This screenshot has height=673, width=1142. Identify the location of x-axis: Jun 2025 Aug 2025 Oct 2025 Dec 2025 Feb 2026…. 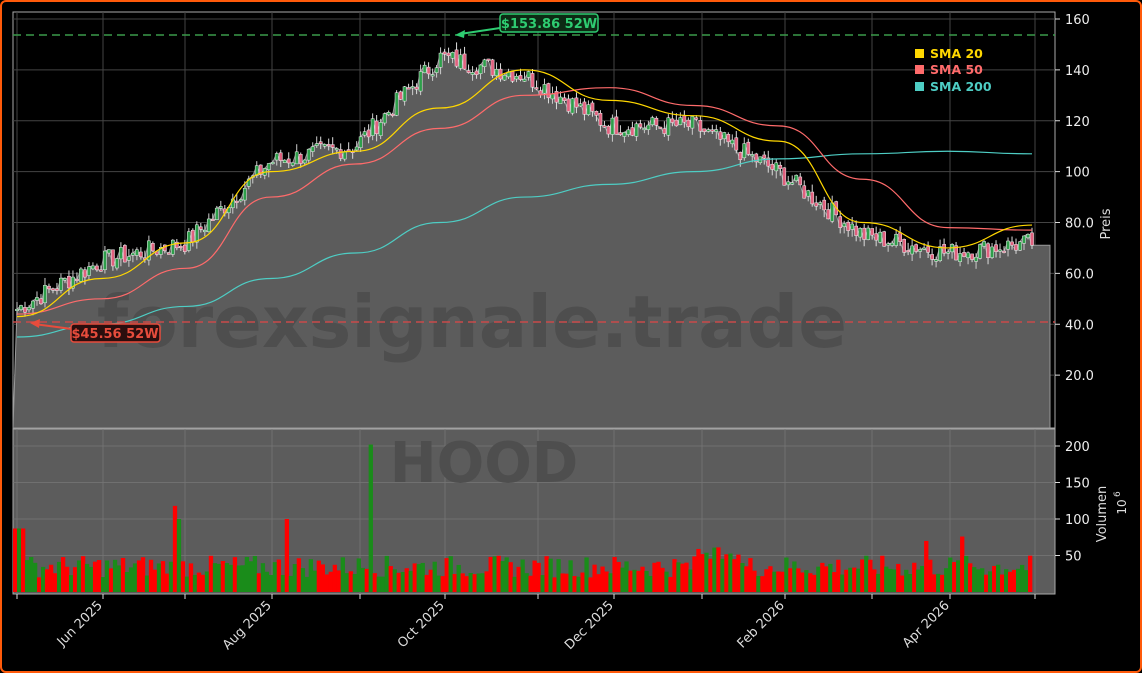
(526, 623).